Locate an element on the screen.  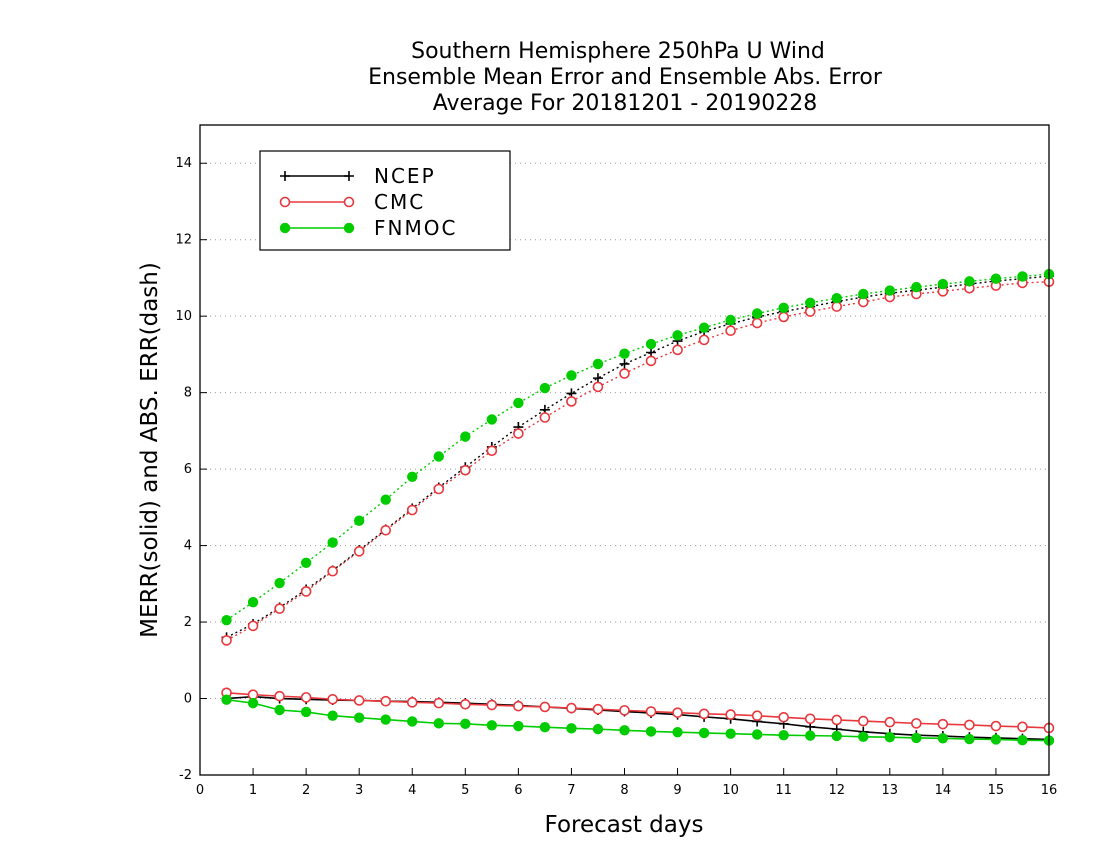
x-axis-label: Forecast days is located at coordinates (624, 825).